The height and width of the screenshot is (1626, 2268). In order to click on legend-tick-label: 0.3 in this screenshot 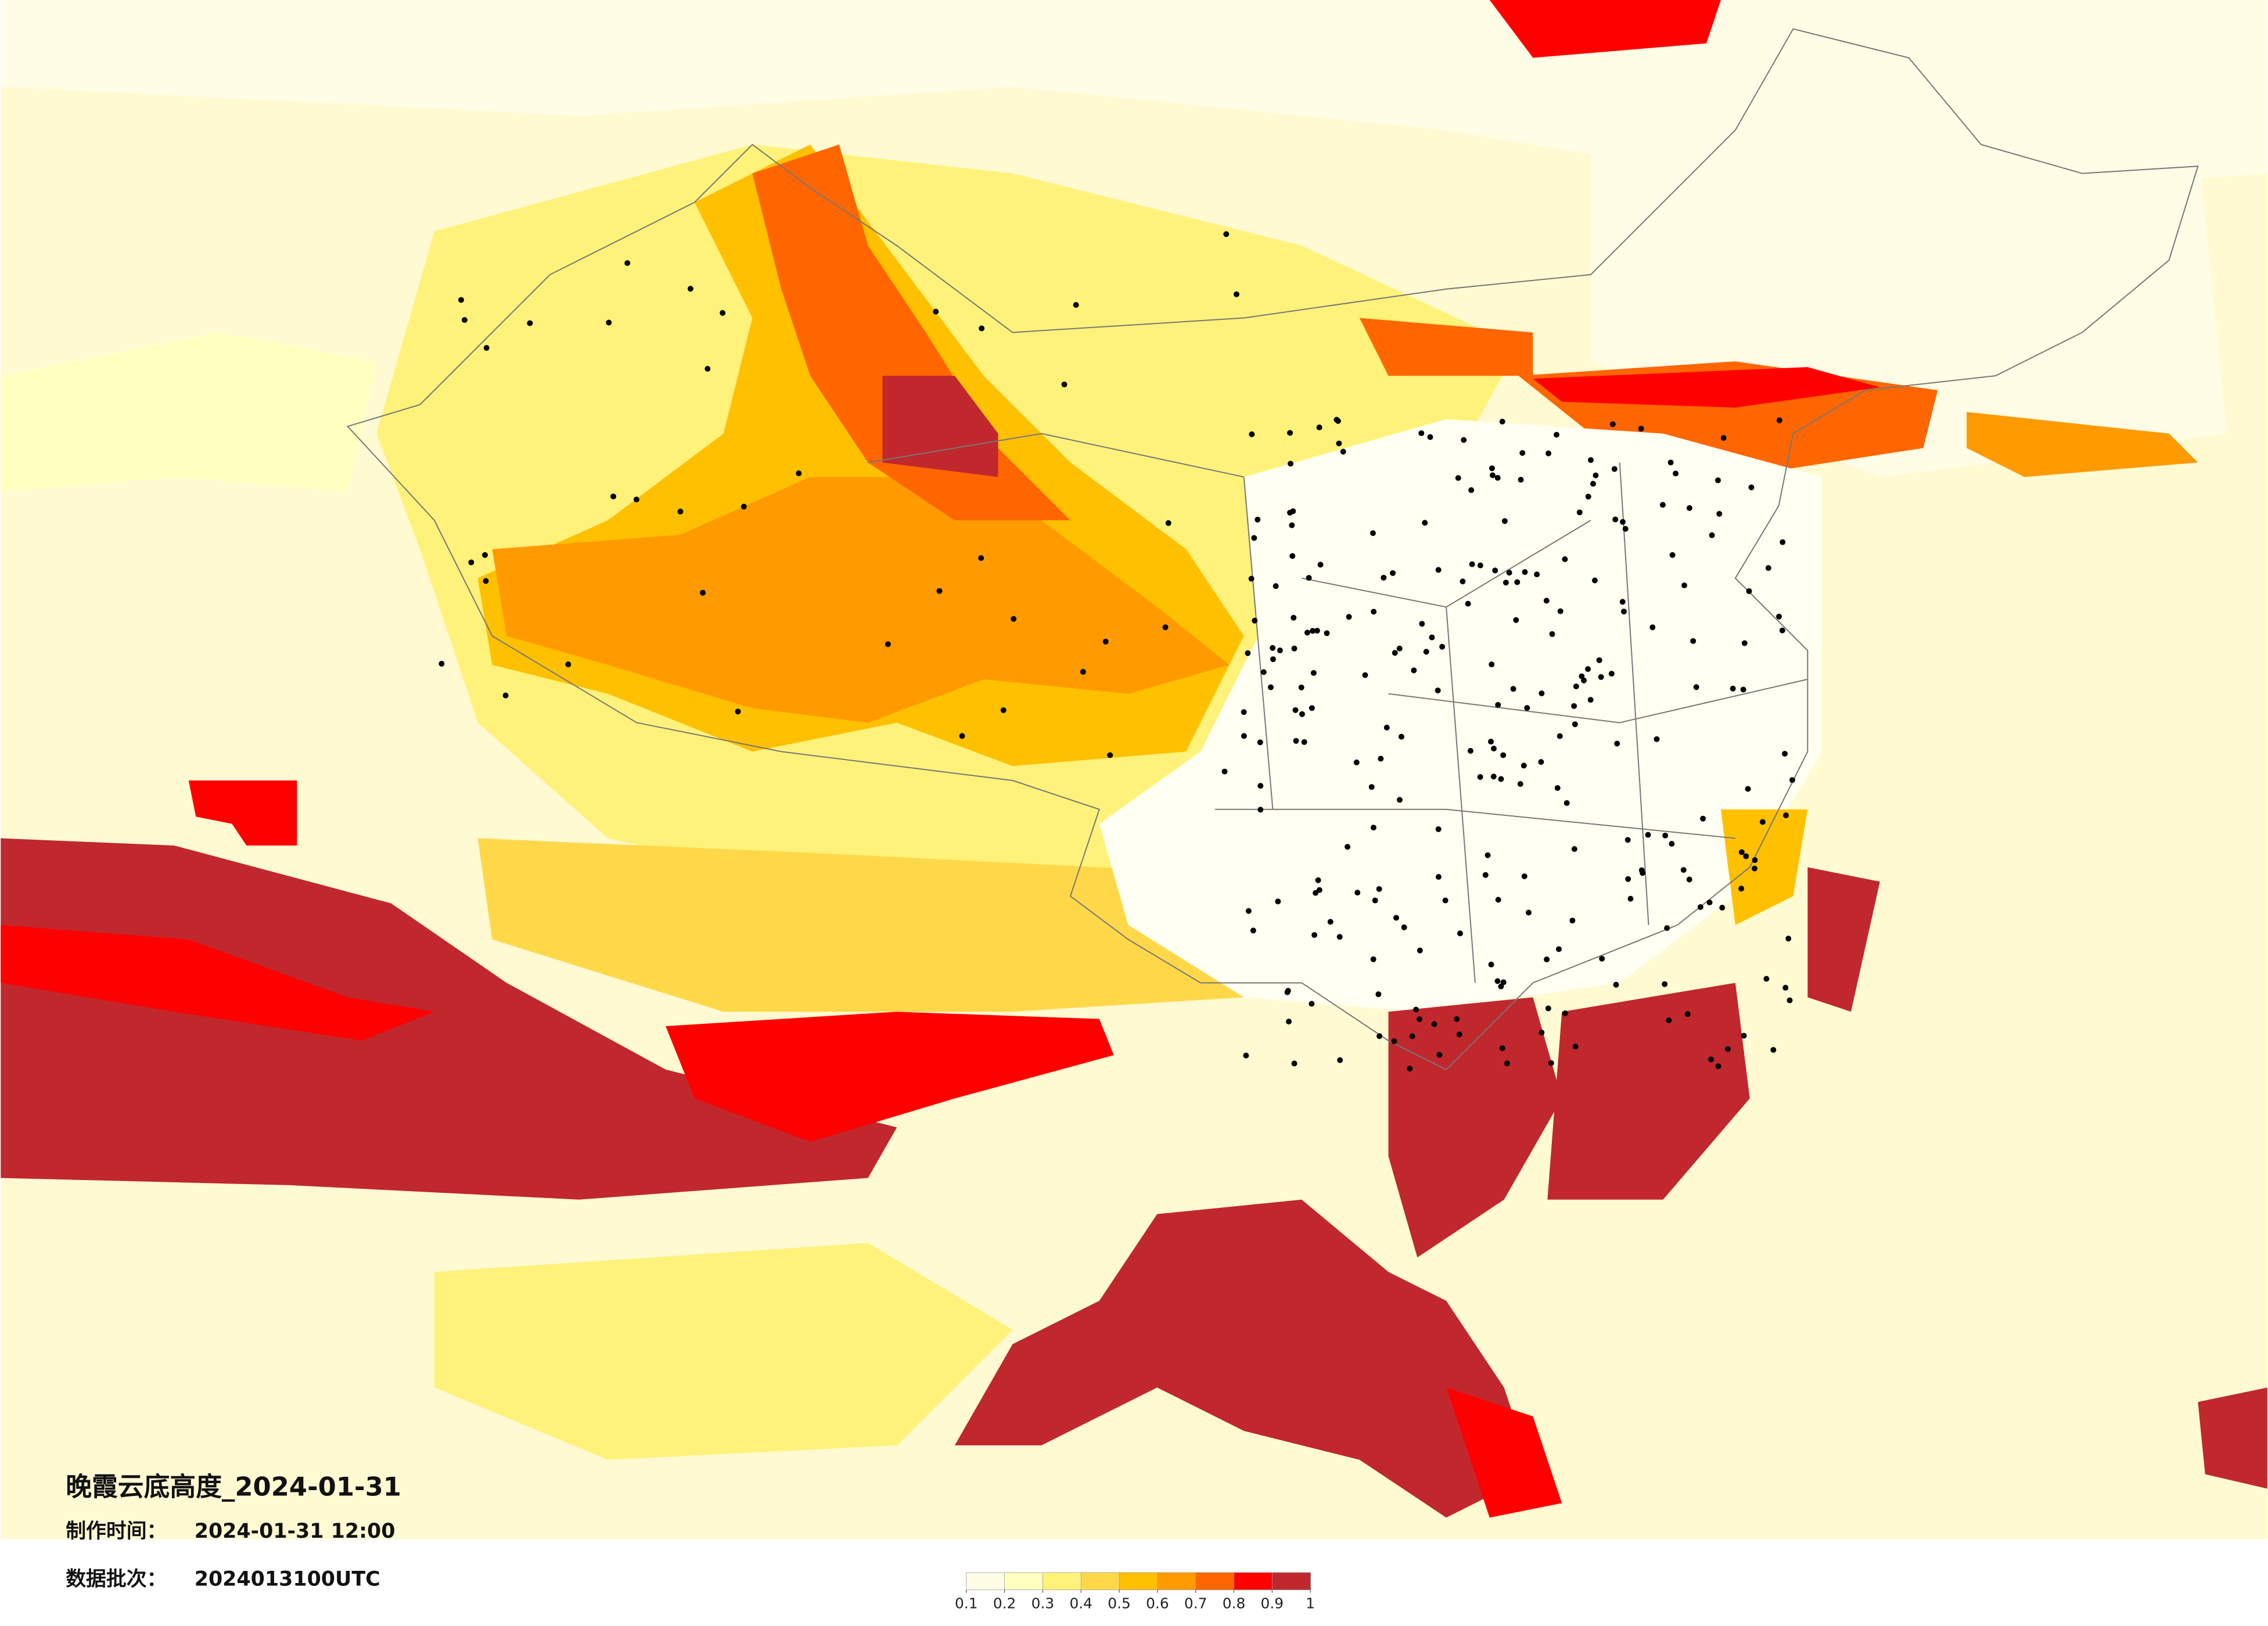, I will do `click(1043, 1603)`.